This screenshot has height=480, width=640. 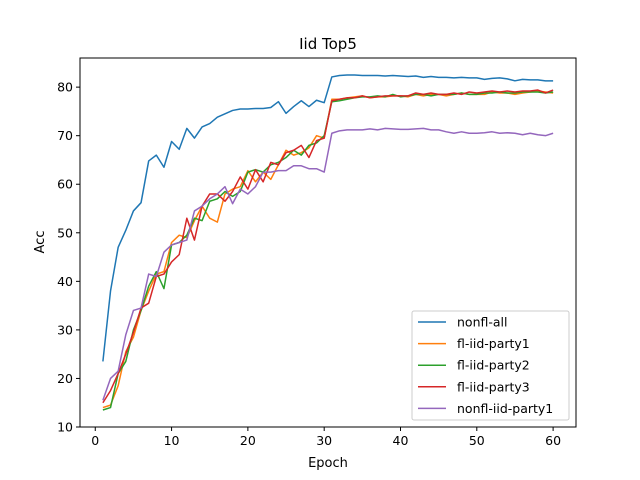 I want to click on x-tick-label: 30, so click(x=324, y=440).